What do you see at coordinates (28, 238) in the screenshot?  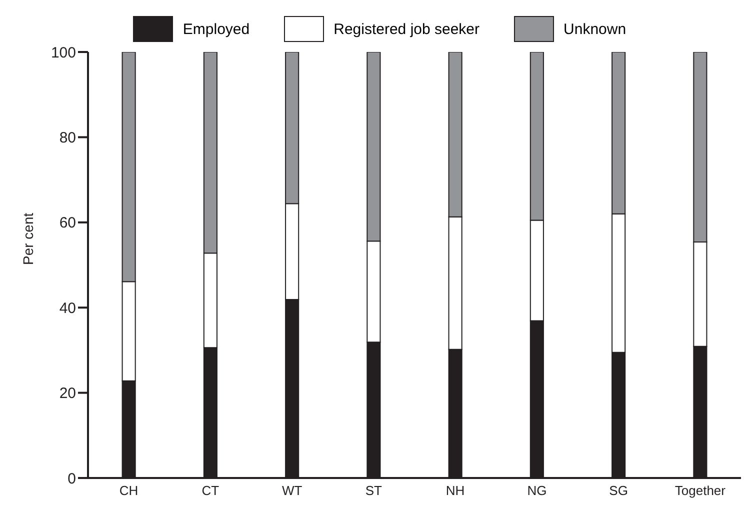 I see `y-axis-title: Per cent` at bounding box center [28, 238].